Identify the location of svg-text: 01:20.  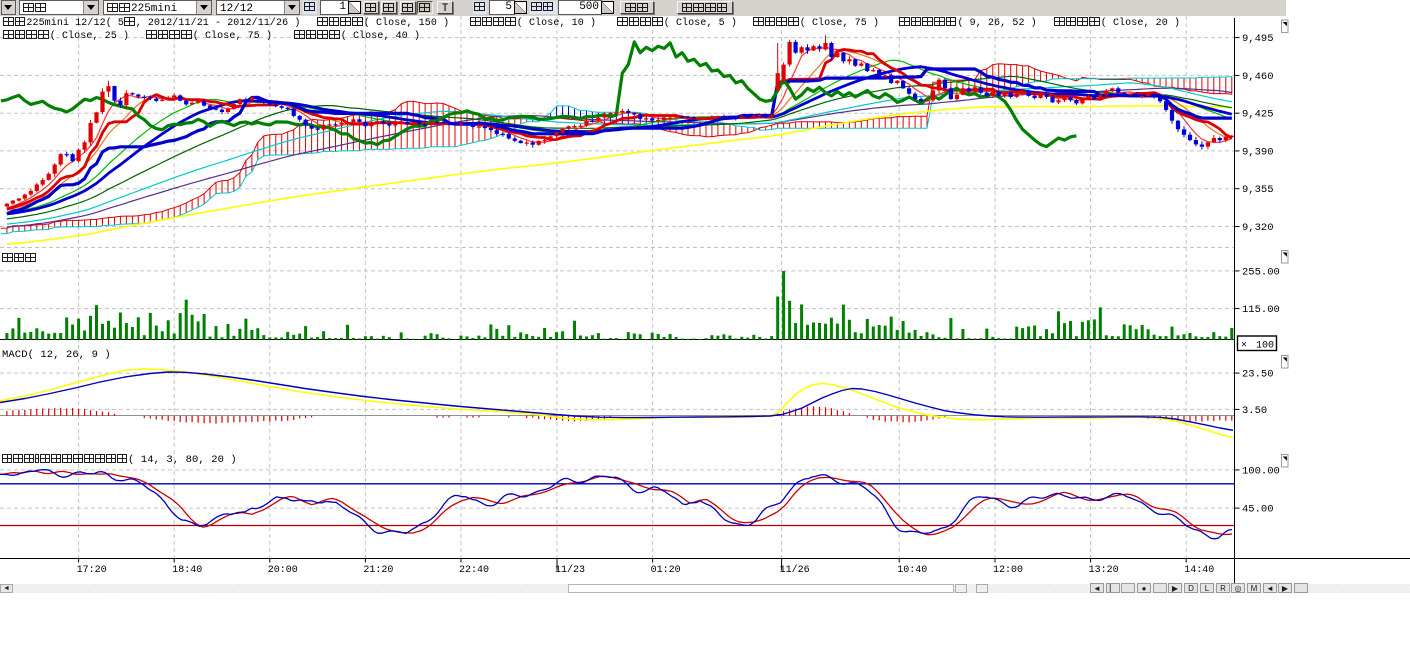
(666, 570).